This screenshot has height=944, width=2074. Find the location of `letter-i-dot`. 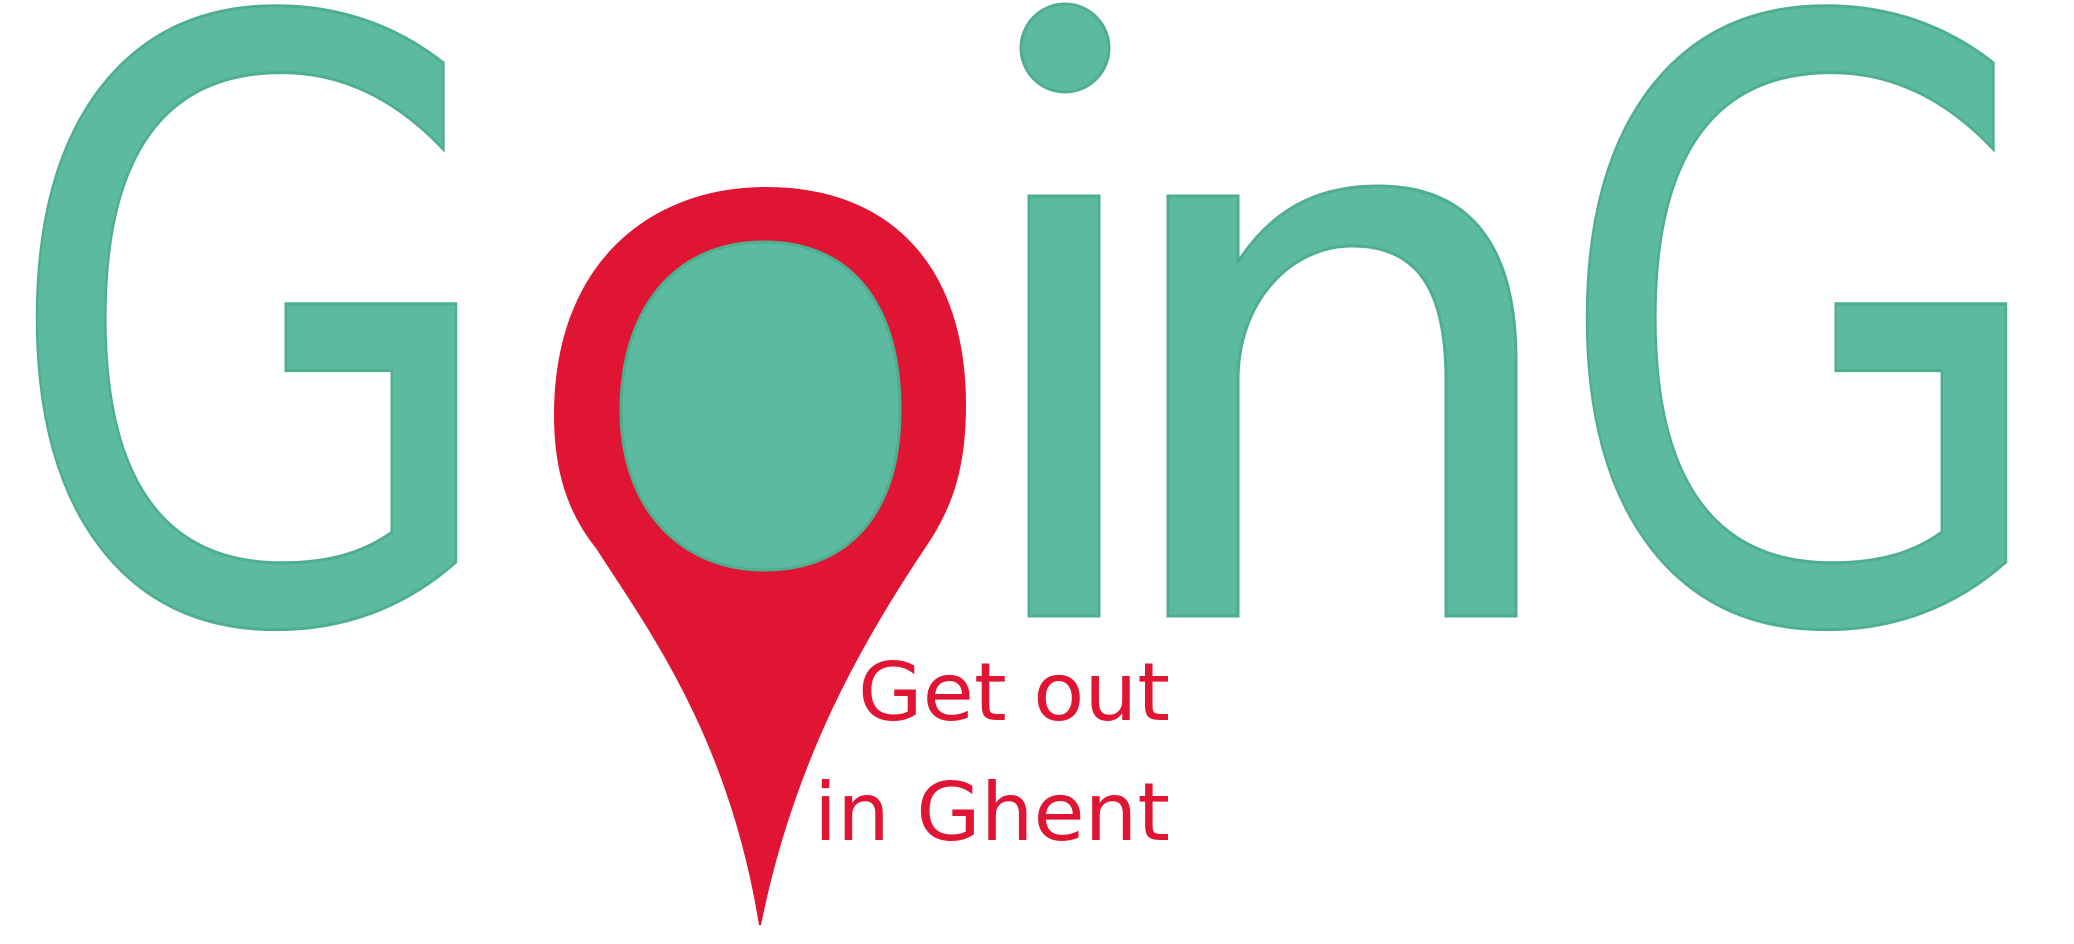

letter-i-dot is located at coordinates (1065, 48).